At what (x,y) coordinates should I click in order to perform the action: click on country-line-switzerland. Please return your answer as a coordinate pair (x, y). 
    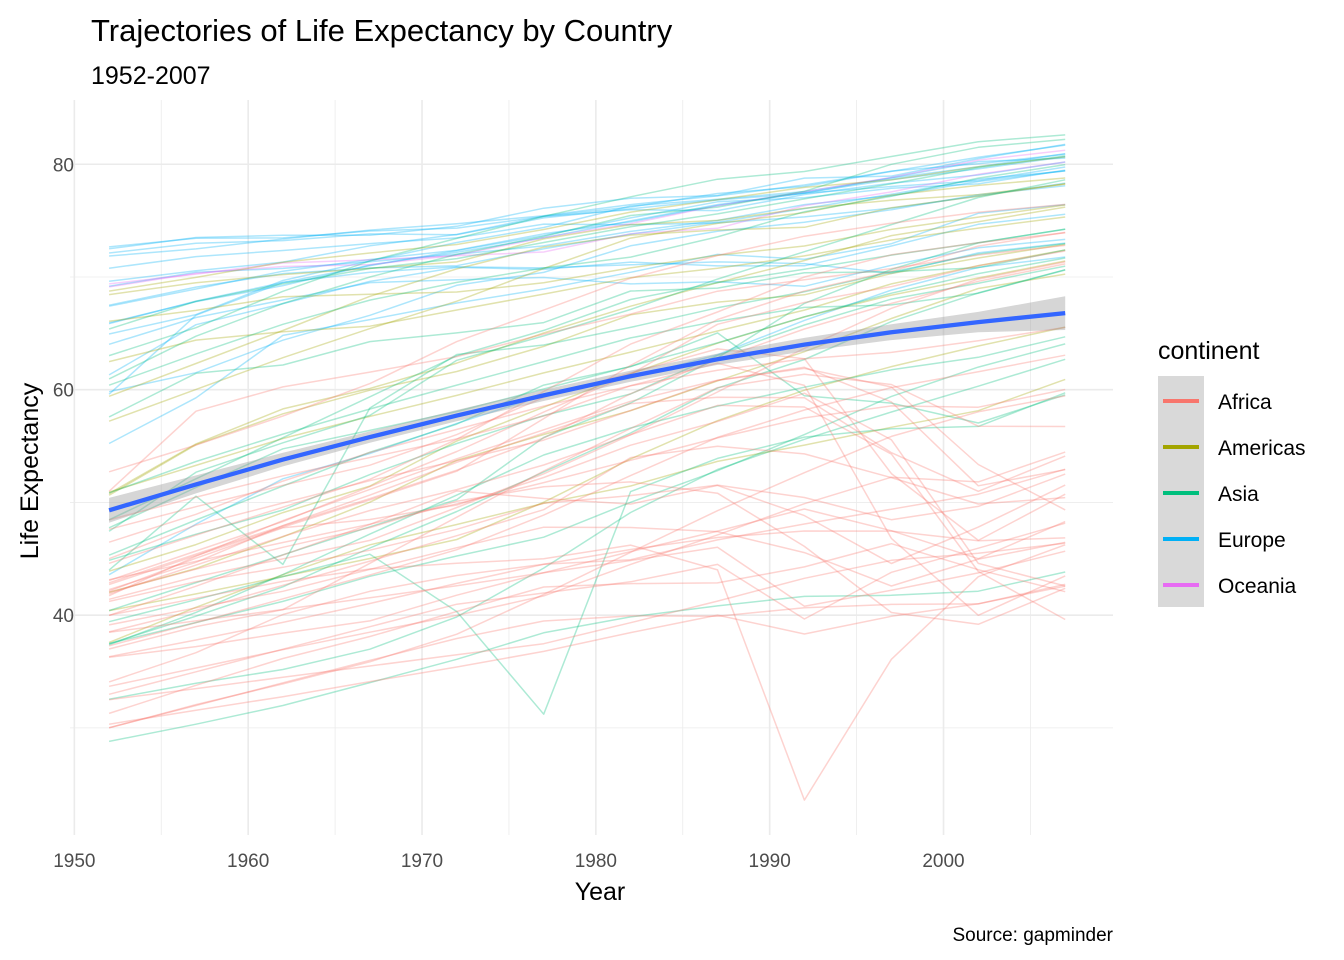
    Looking at the image, I should click on (587, 213).